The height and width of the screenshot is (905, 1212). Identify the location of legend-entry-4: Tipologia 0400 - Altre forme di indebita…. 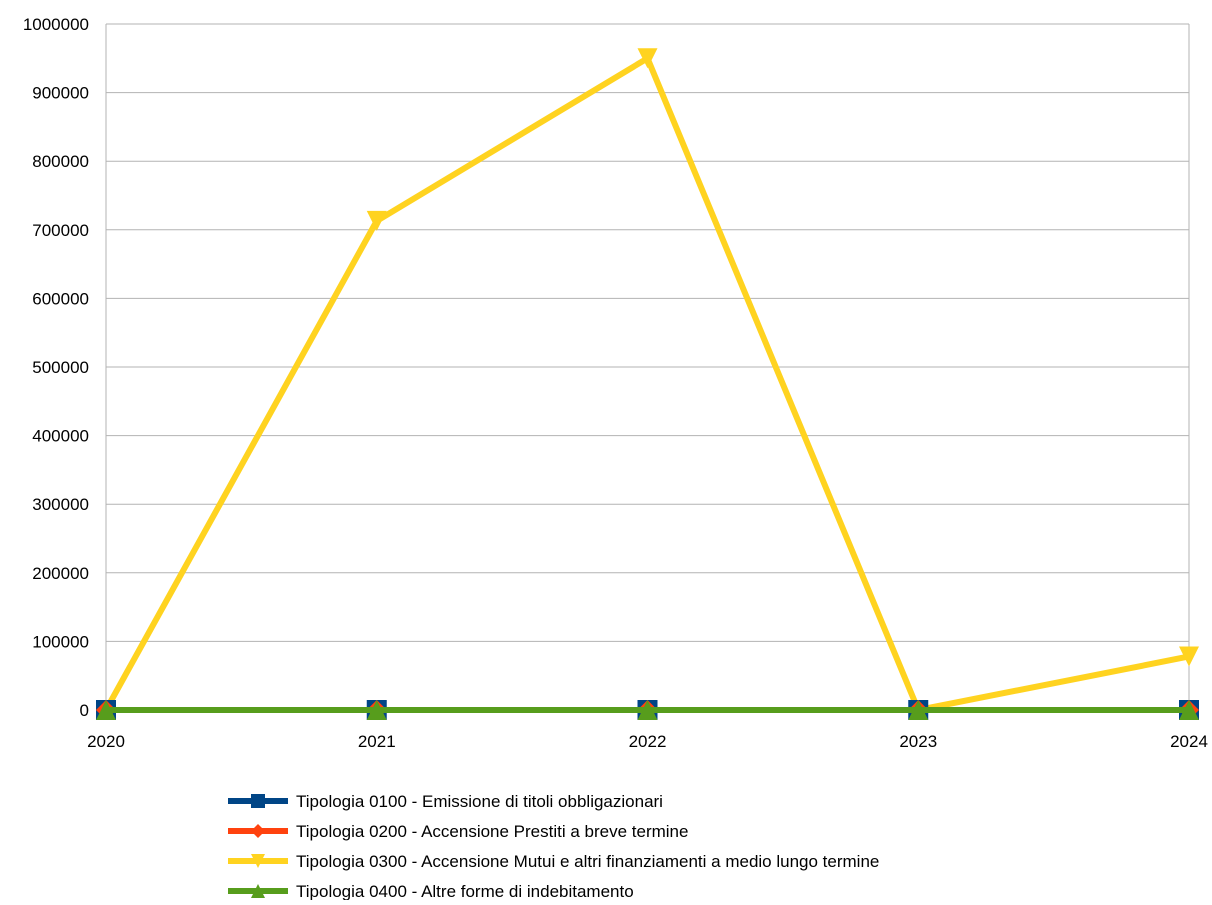
(431, 891).